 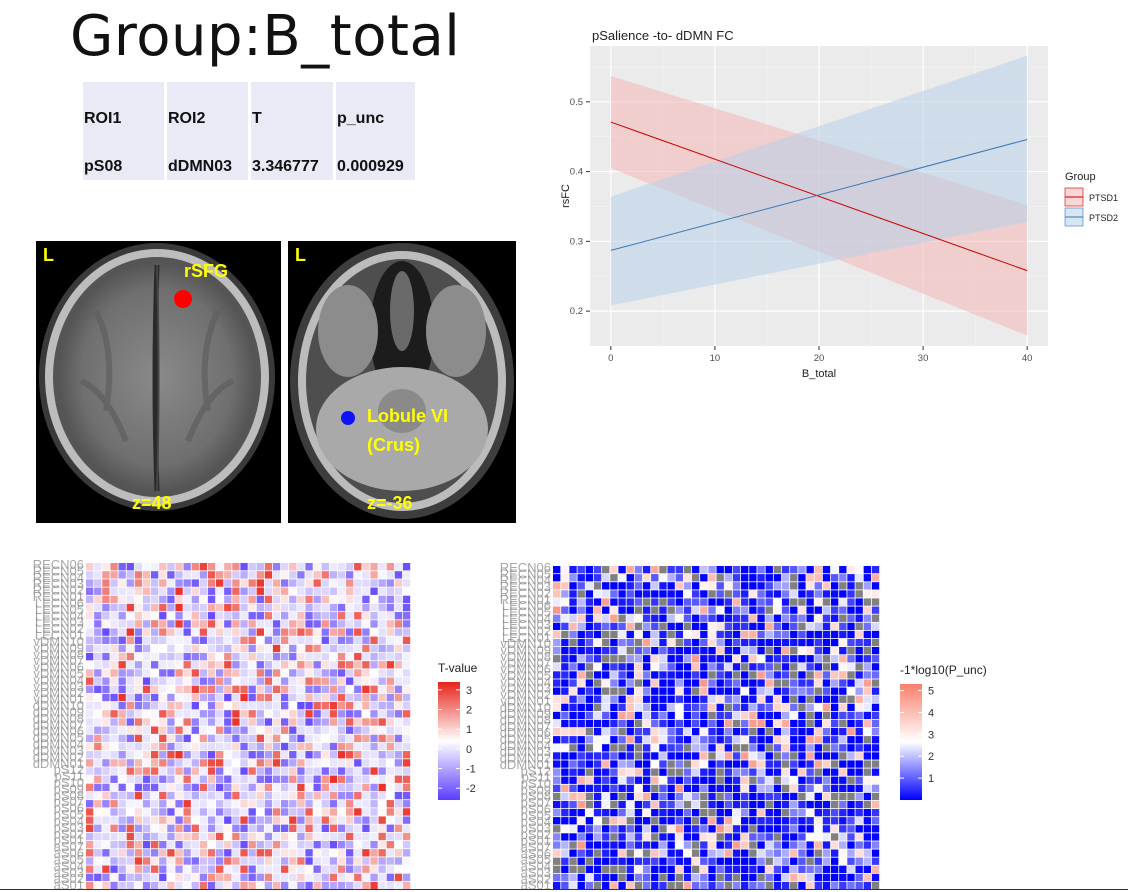 I want to click on row-label: RECN03, so click(x=58, y=583).